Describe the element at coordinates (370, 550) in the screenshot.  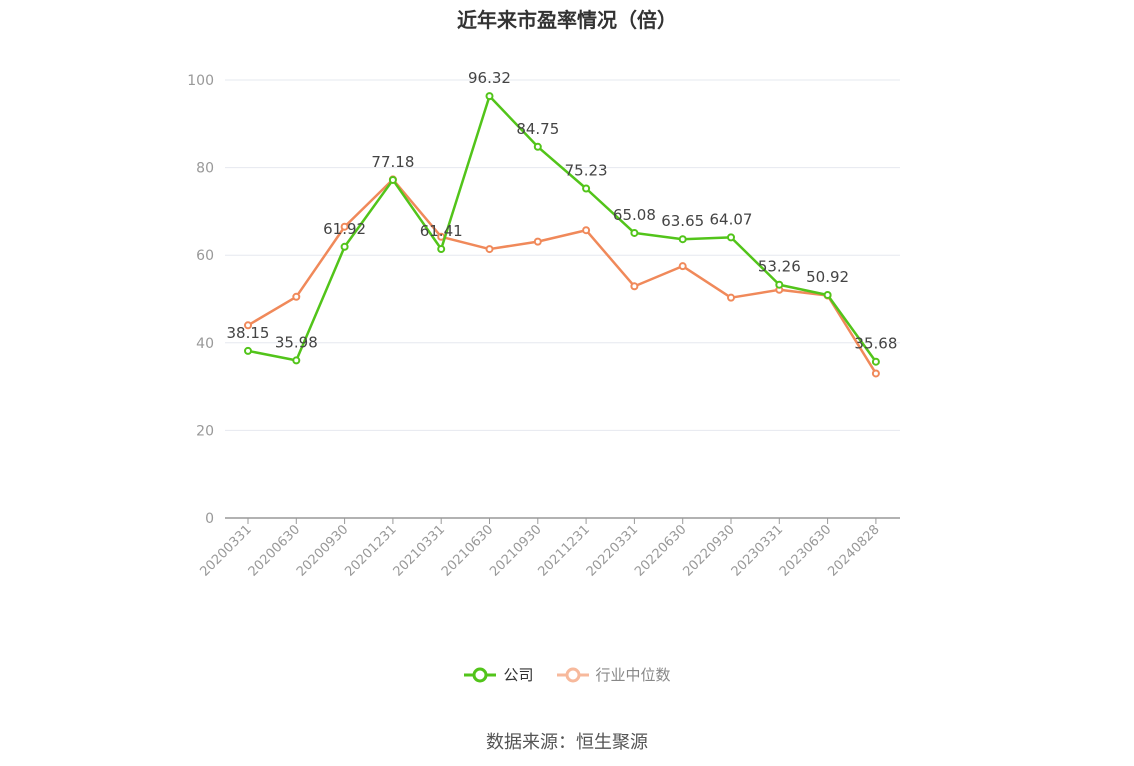
I see `x-tick-label: 20201231` at that location.